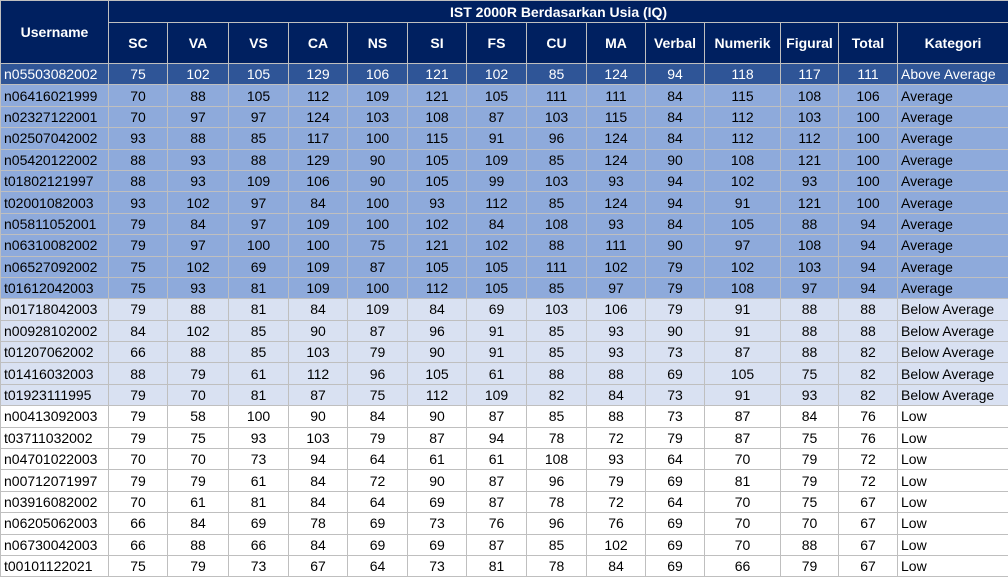 This screenshot has height=577, width=1008. What do you see at coordinates (198, 416) in the screenshot?
I see `score-cell: 58` at bounding box center [198, 416].